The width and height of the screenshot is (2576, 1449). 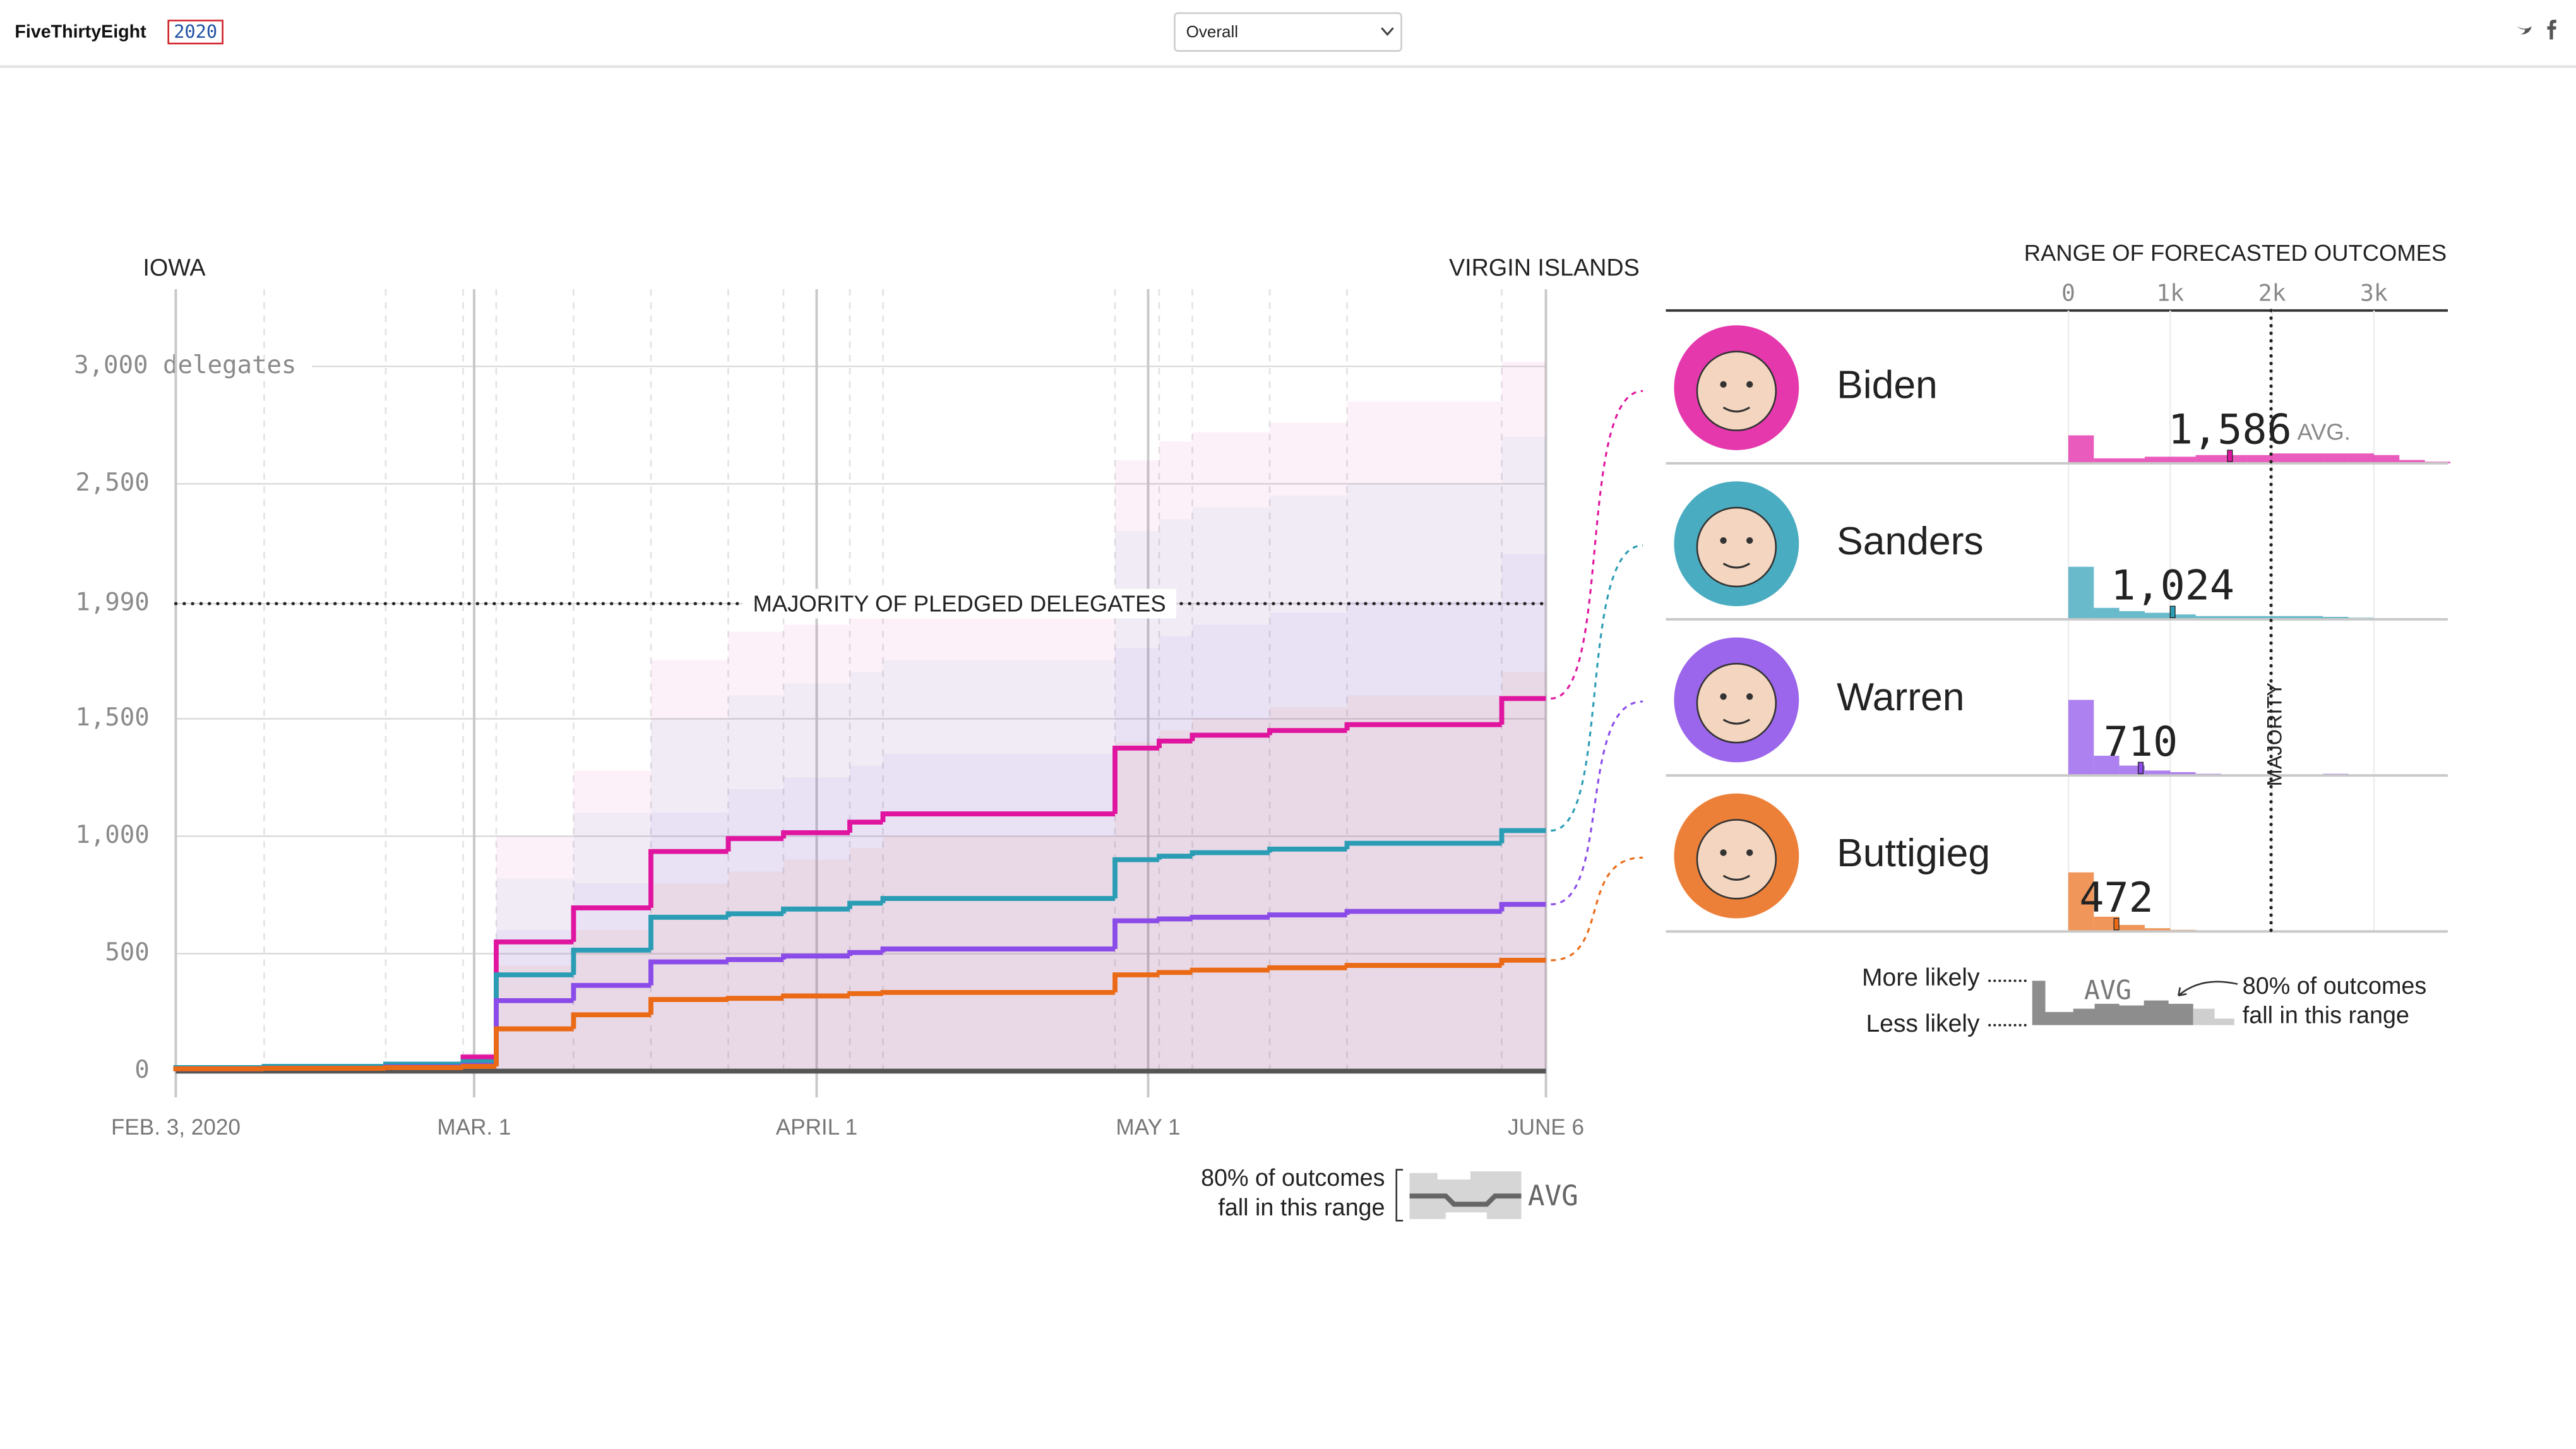 What do you see at coordinates (80, 32) in the screenshot?
I see `logo: FiveThirtyEight` at bounding box center [80, 32].